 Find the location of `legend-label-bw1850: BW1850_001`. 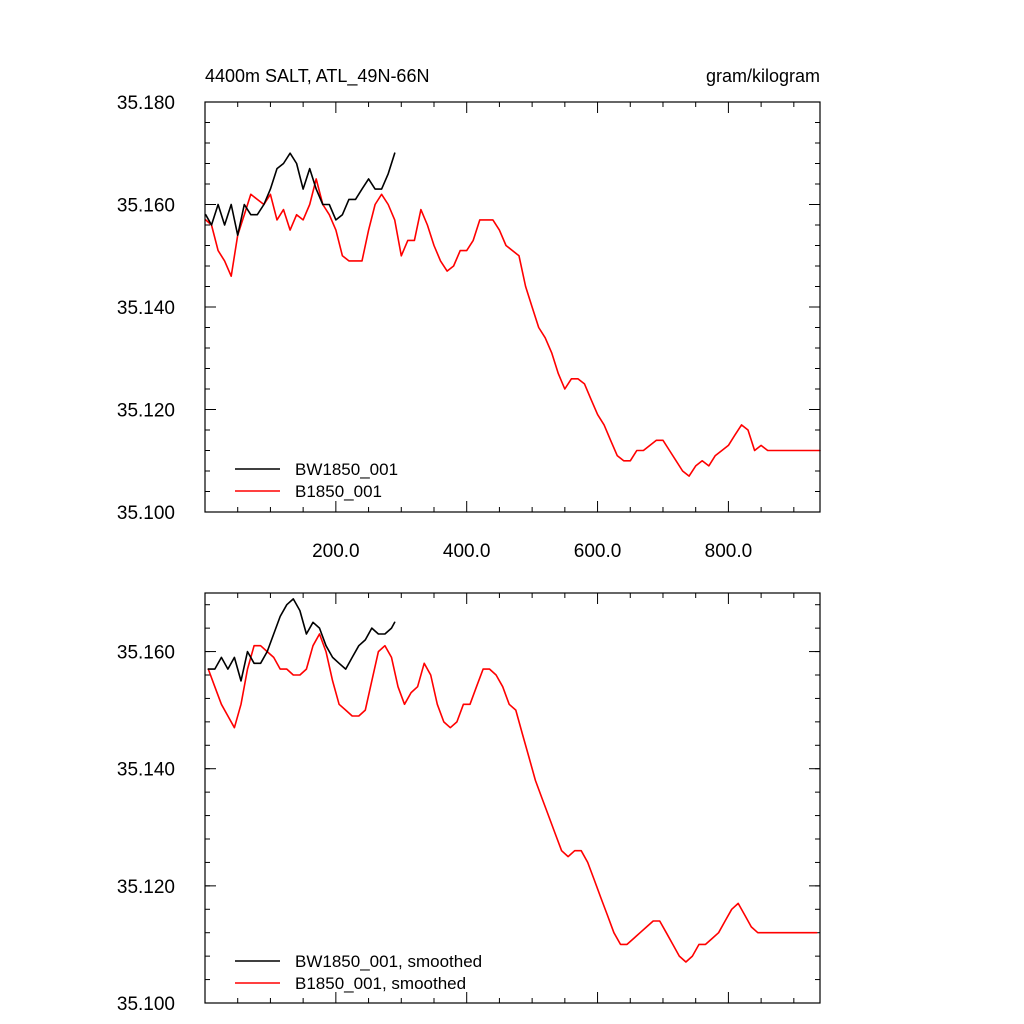

legend-label-bw1850: BW1850_001 is located at coordinates (346, 469).